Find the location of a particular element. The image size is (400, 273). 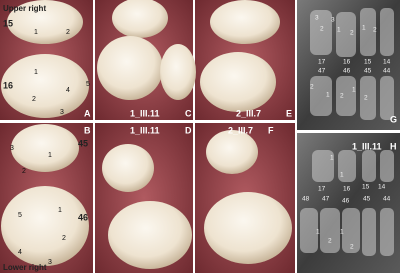

panel-letter: G is located at coordinates (393, 119).